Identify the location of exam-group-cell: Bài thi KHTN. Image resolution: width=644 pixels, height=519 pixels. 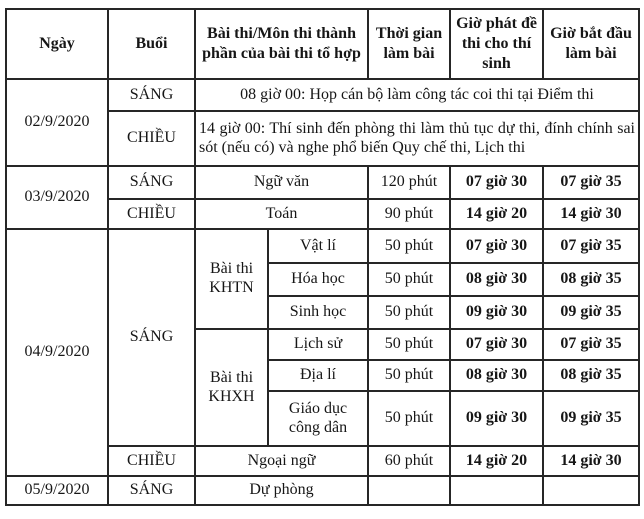
(231, 279).